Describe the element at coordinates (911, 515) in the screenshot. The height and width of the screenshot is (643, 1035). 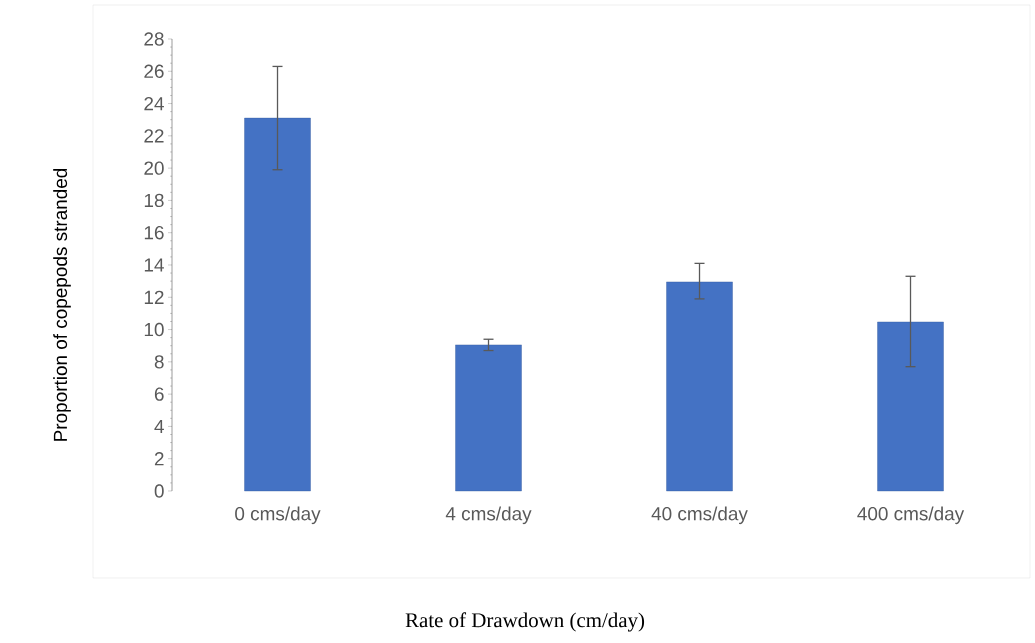
I see `x-tick-label: 400 cms/day` at that location.